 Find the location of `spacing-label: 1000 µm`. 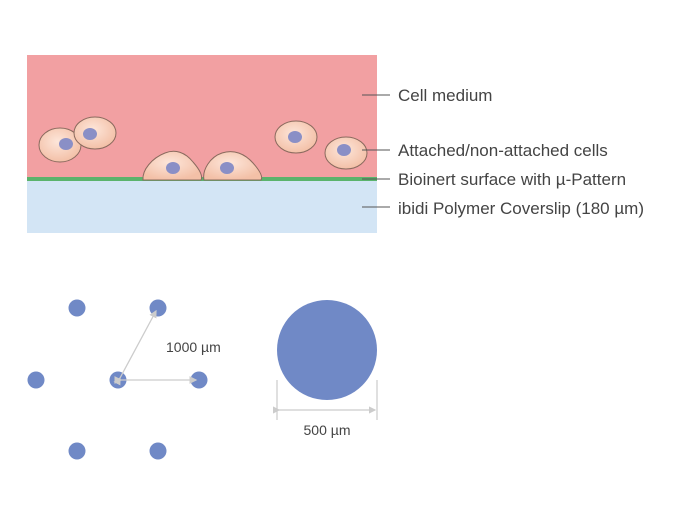

spacing-label: 1000 µm is located at coordinates (193, 347).